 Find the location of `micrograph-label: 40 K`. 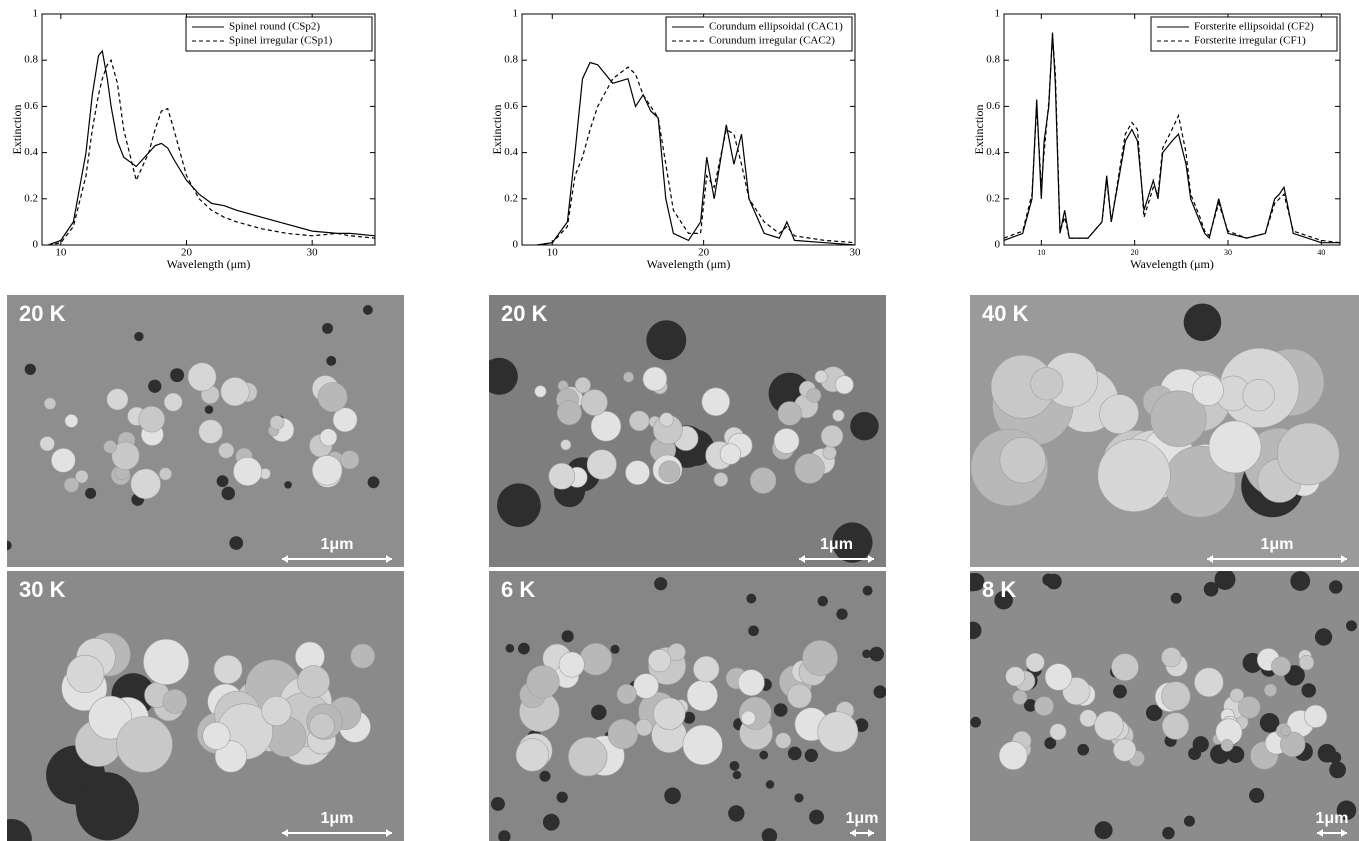

micrograph-label: 40 K is located at coordinates (1005, 313).